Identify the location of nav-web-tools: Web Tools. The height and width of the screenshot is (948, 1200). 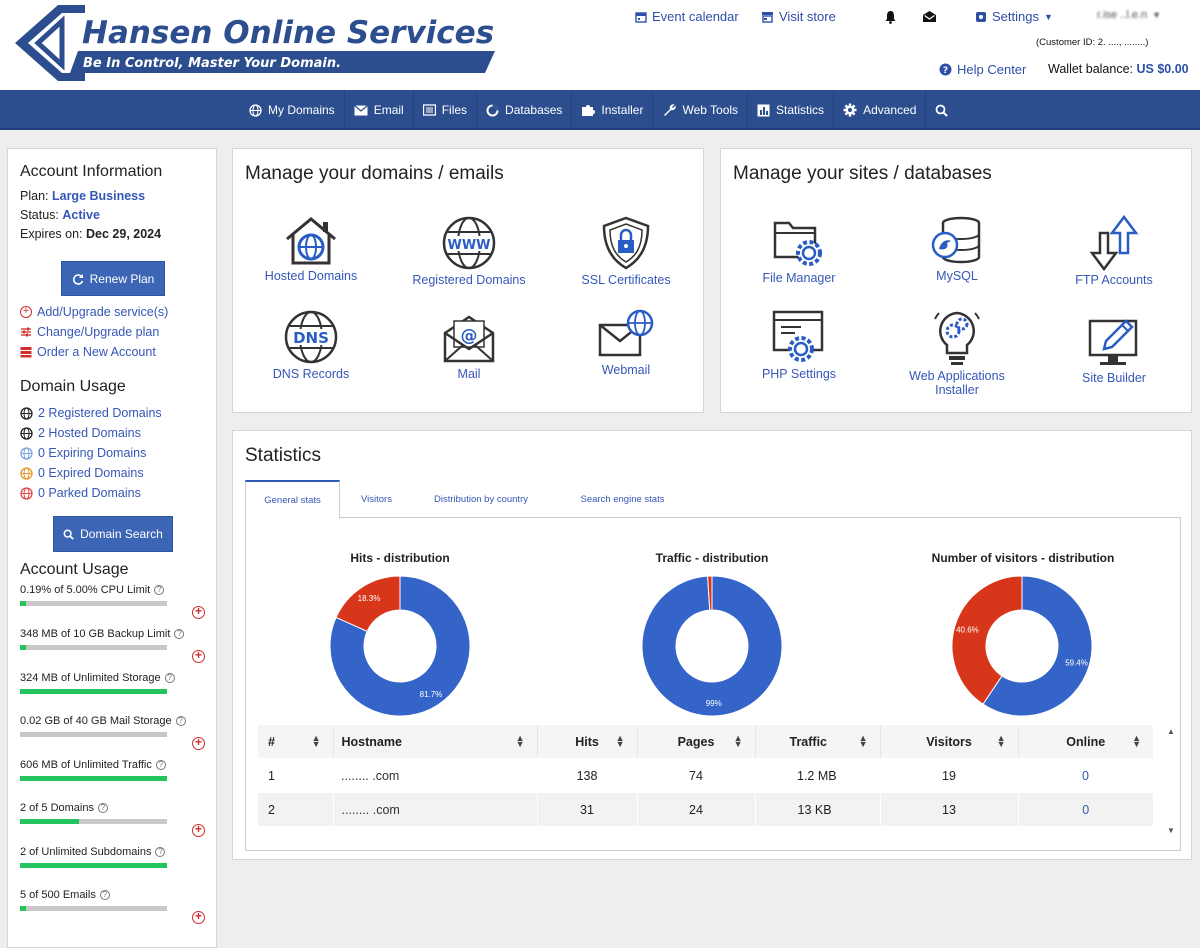
(701, 110).